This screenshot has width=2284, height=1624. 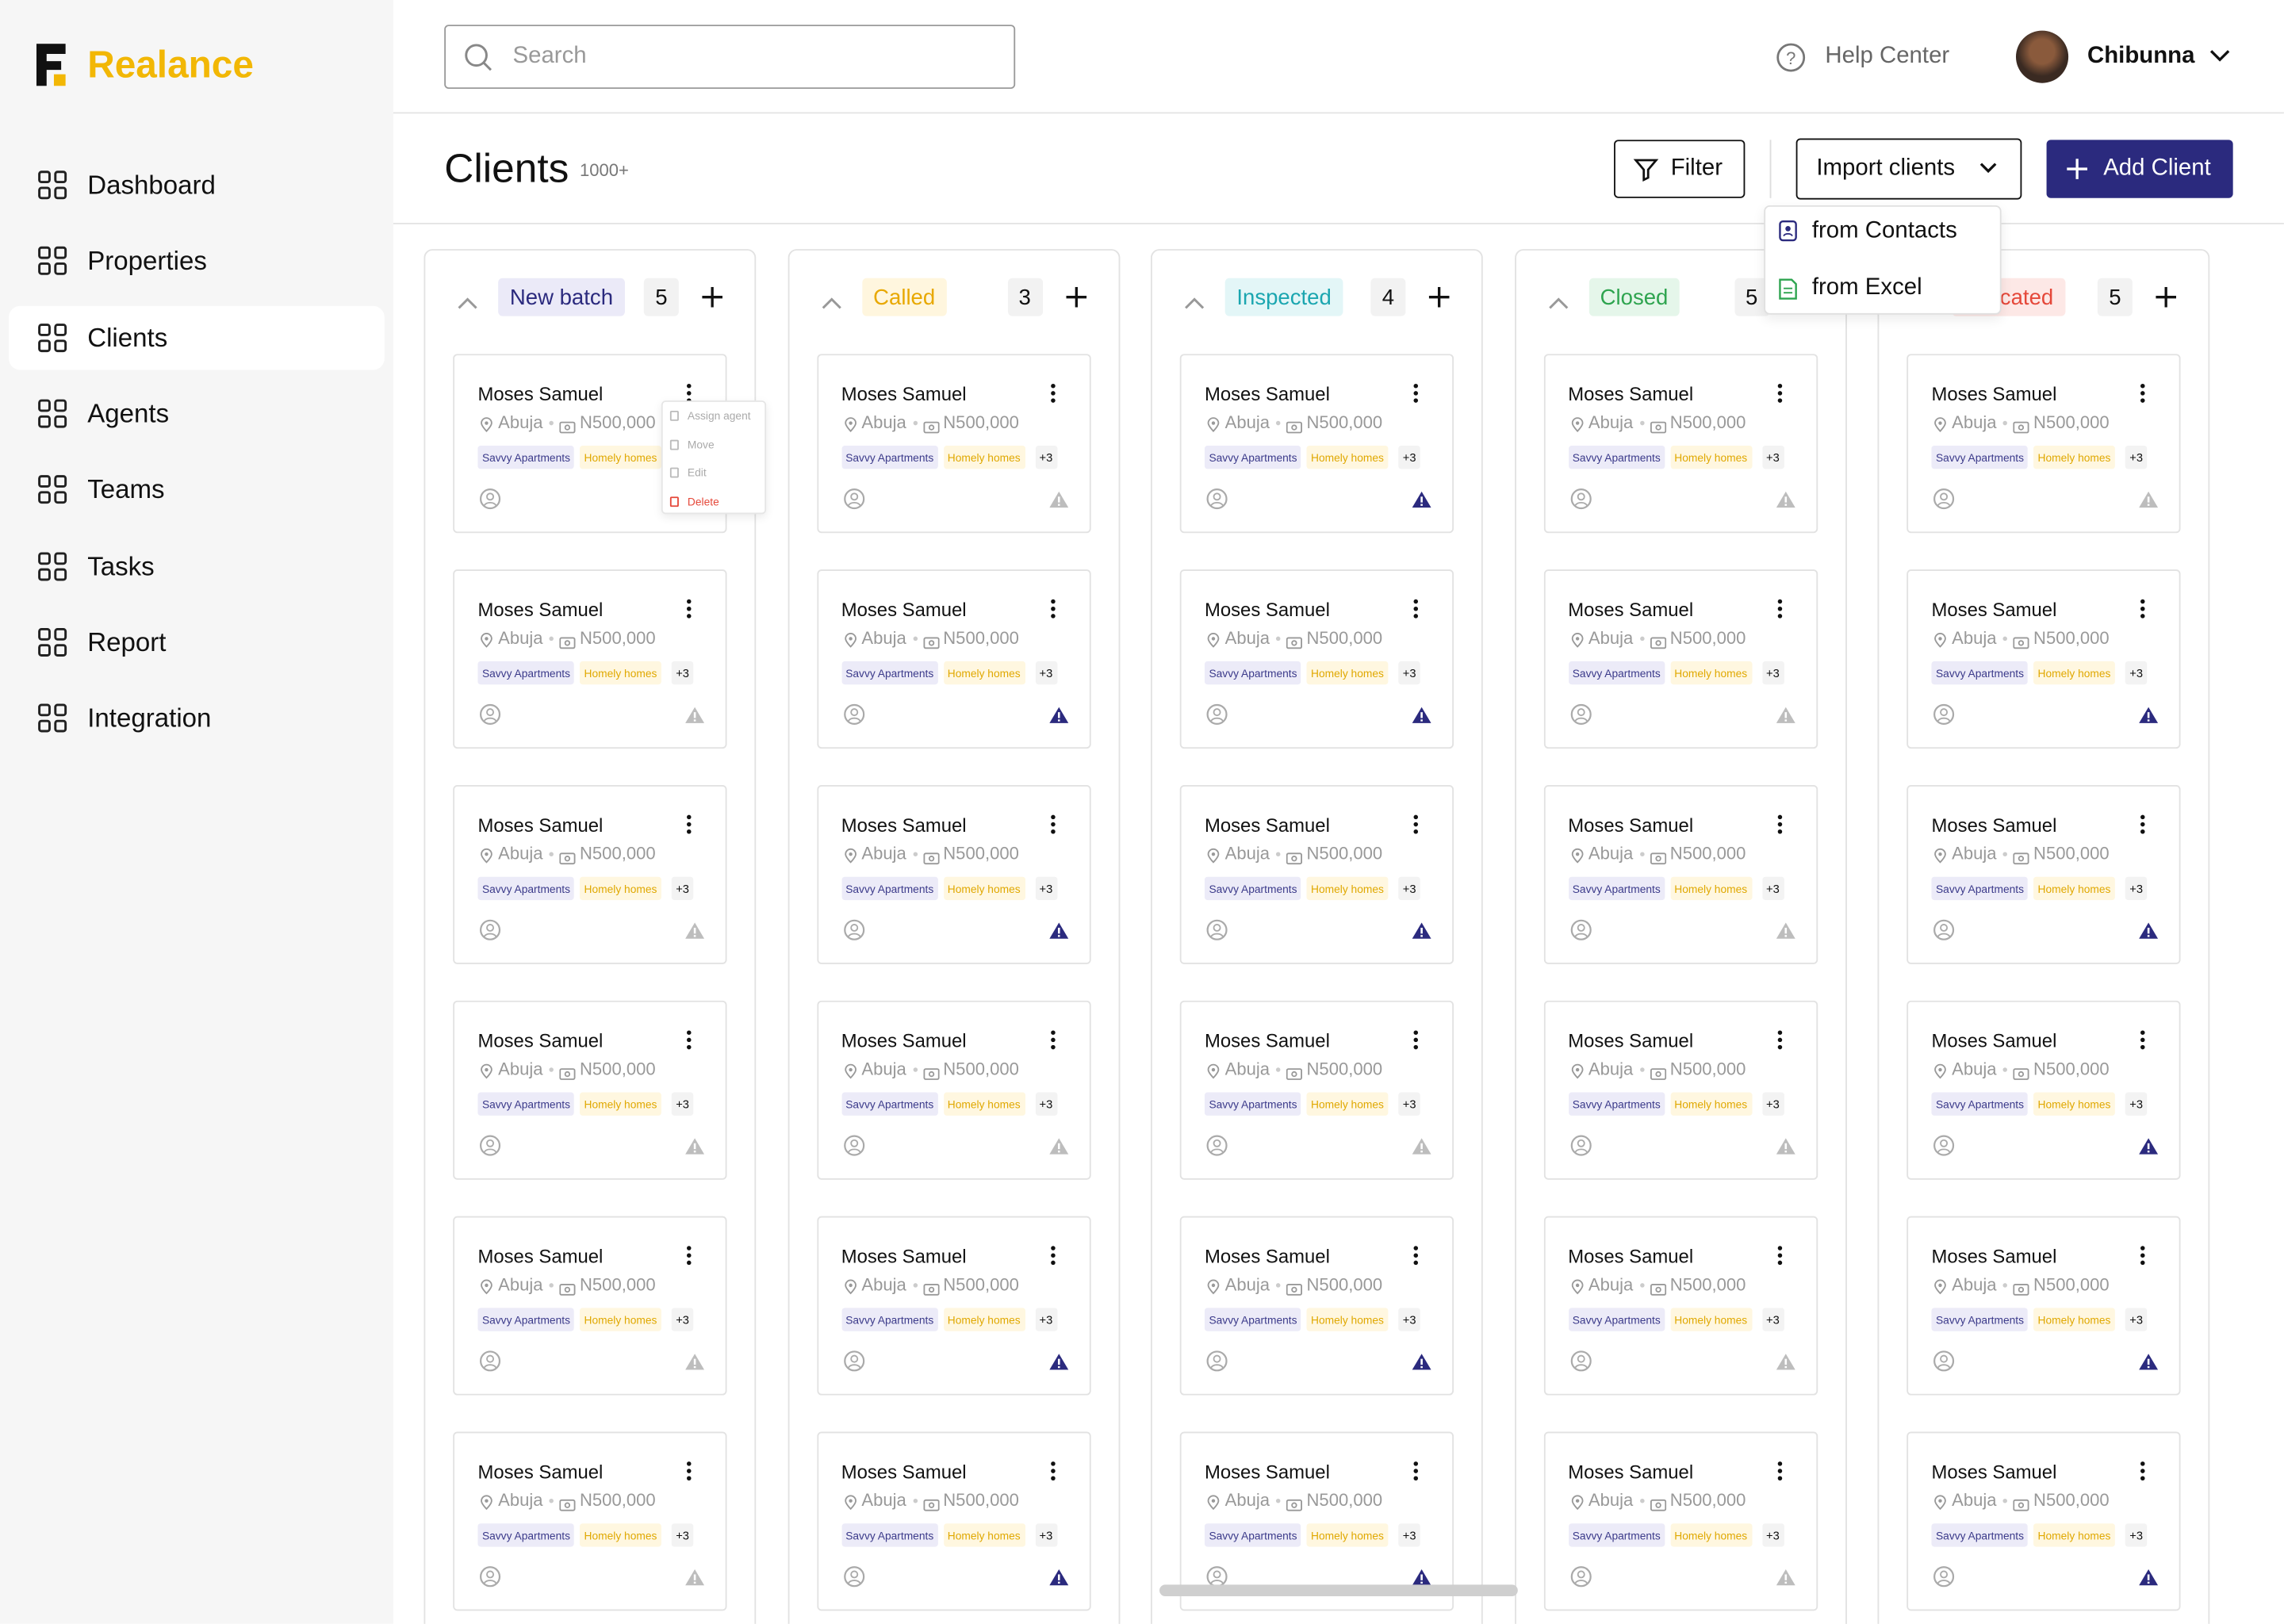 I want to click on nav-item: Teams, so click(x=126, y=489).